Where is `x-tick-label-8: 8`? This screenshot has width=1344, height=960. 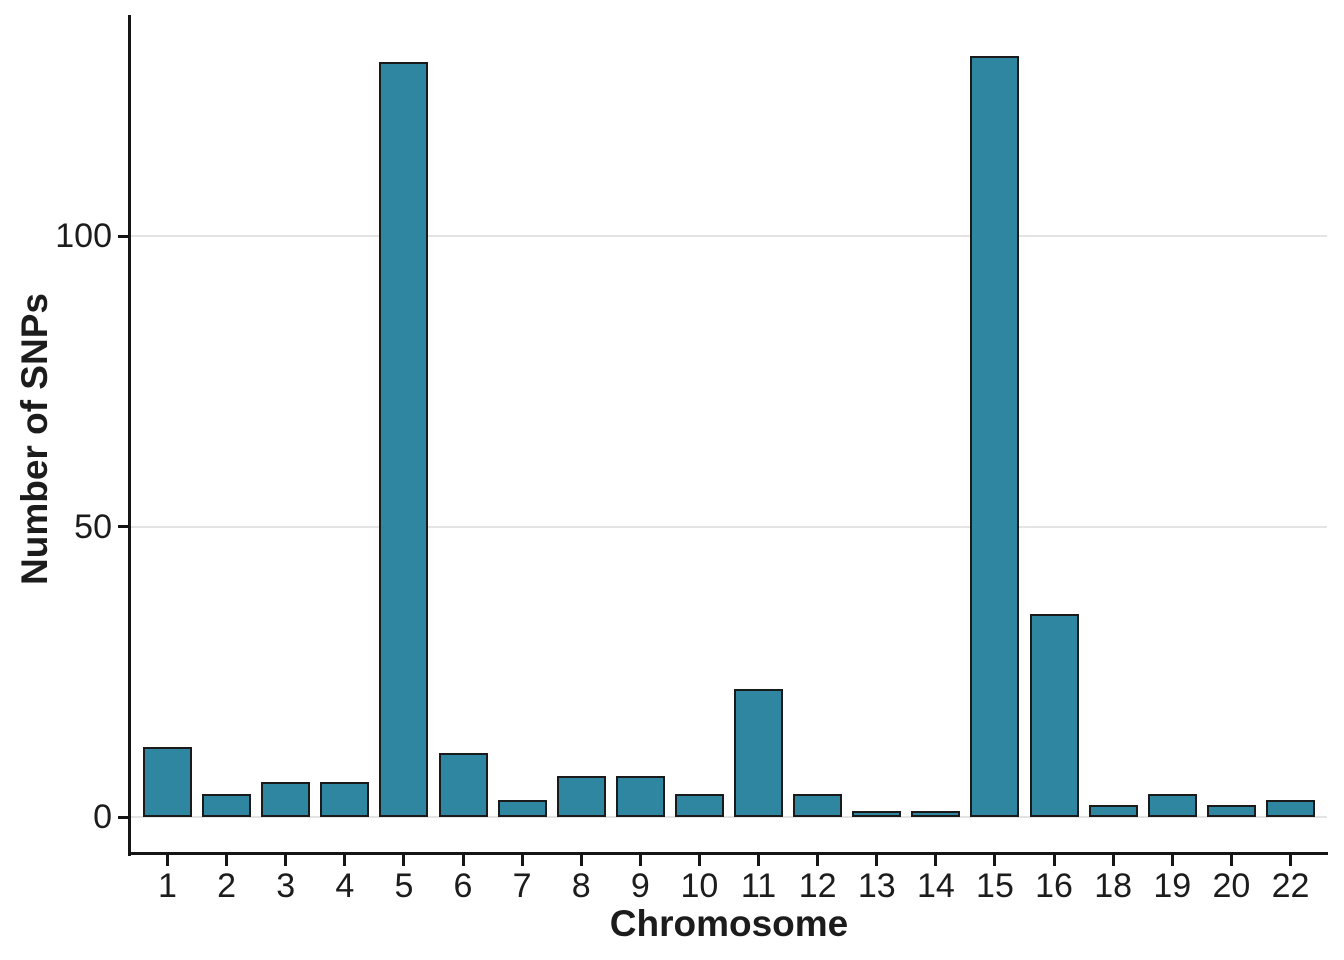 x-tick-label-8: 8 is located at coordinates (581, 886).